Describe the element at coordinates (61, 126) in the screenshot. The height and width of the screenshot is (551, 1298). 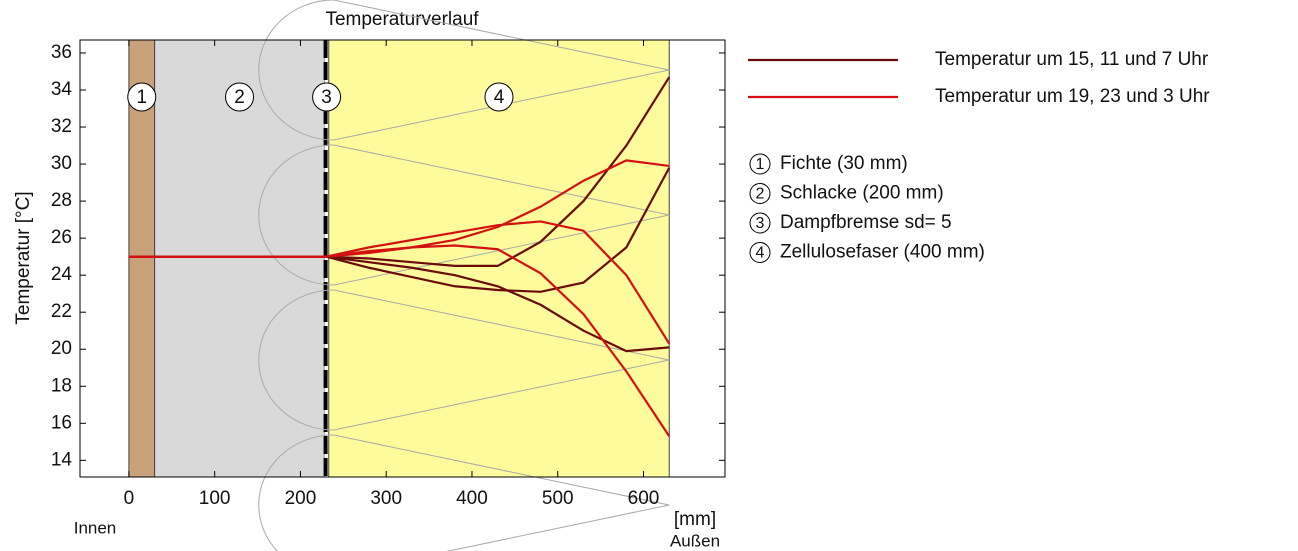
I see `y-tick-label: 32` at that location.